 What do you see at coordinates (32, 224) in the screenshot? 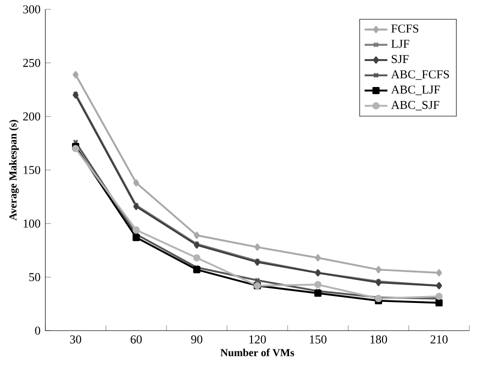
I see `y-tick-label: 100` at bounding box center [32, 224].